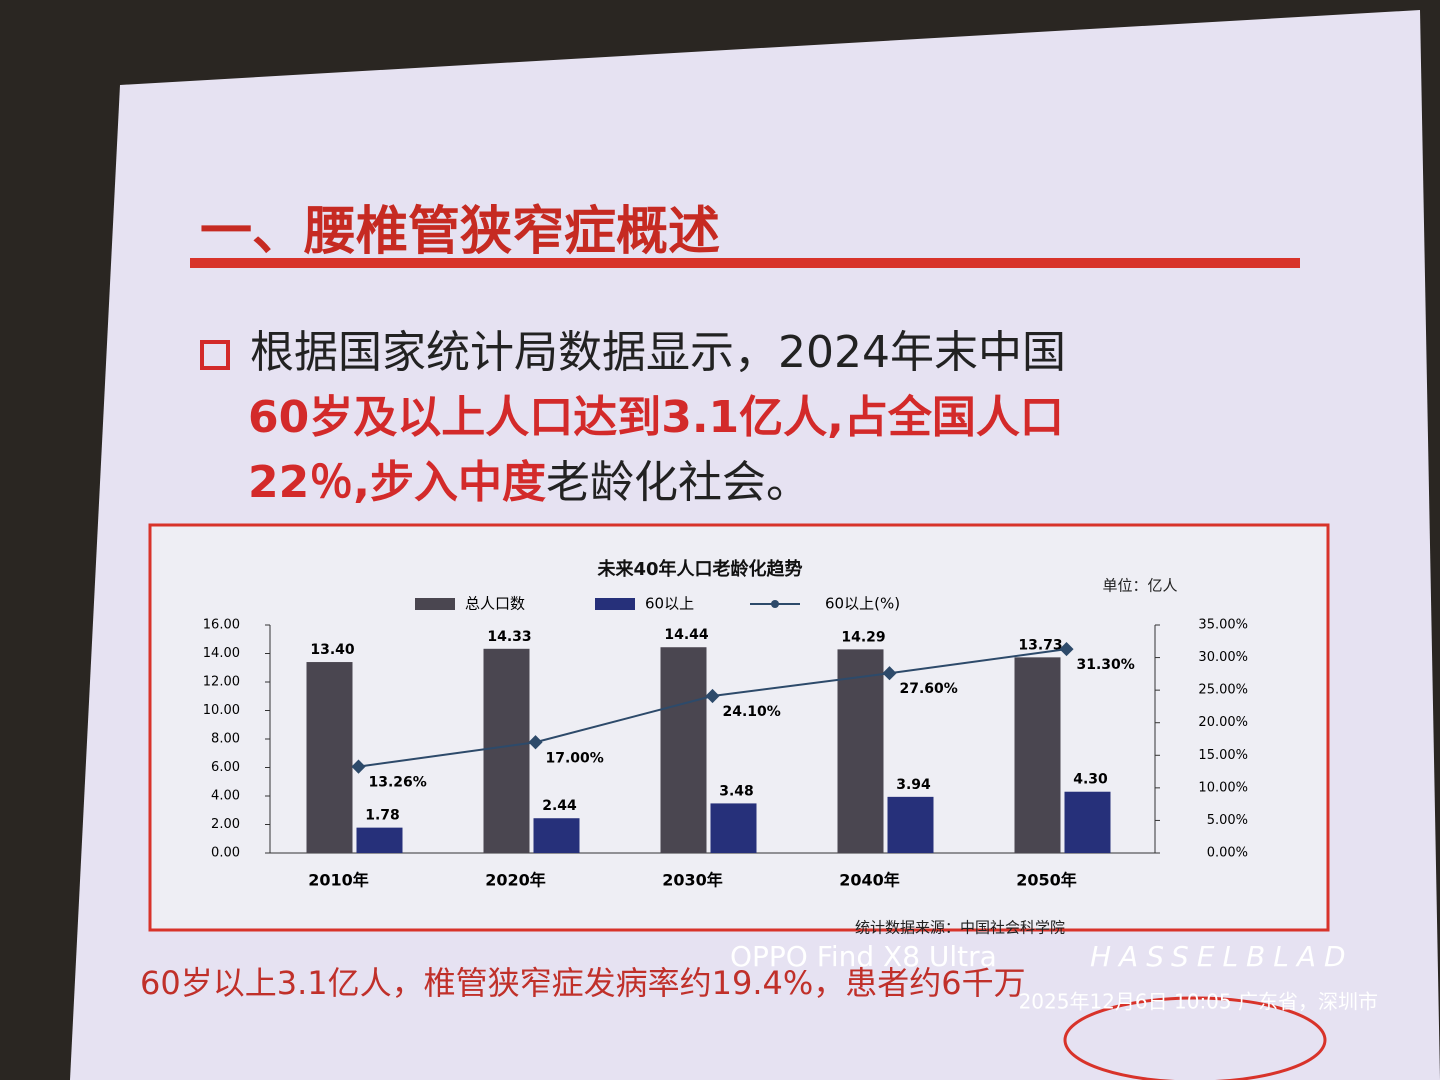  What do you see at coordinates (215, 355) in the screenshot?
I see `bullet-box` at bounding box center [215, 355].